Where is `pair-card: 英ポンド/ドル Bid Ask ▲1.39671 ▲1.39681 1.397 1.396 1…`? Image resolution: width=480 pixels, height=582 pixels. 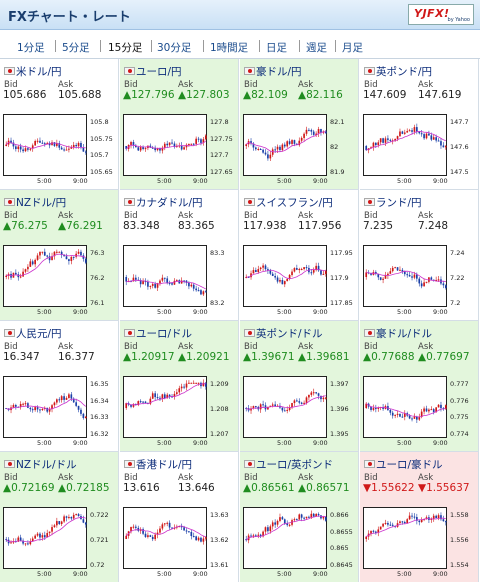 pair-card: 英ポンド/ドル Bid Ask ▲1.39671 ▲1.39681 1.397 1.396 1… is located at coordinates (299, 386).